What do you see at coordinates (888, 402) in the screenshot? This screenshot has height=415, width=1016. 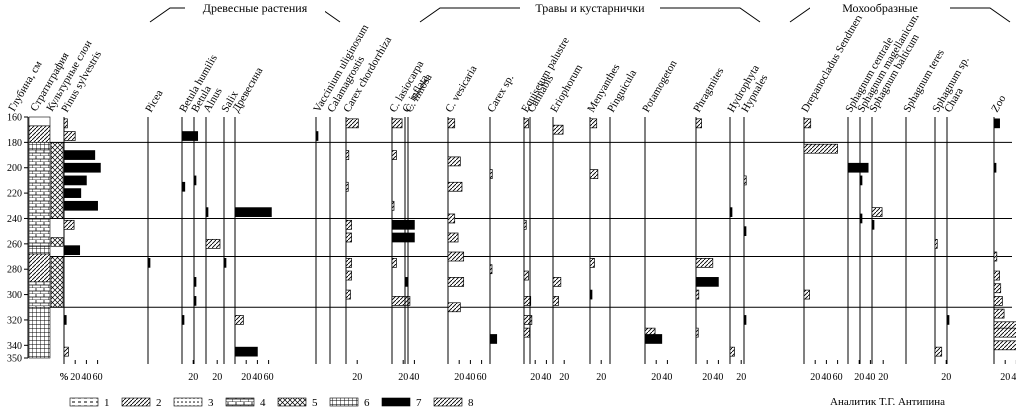 I see `analyst-caption: Аналитик Т.Г. Антипина` at bounding box center [888, 402].